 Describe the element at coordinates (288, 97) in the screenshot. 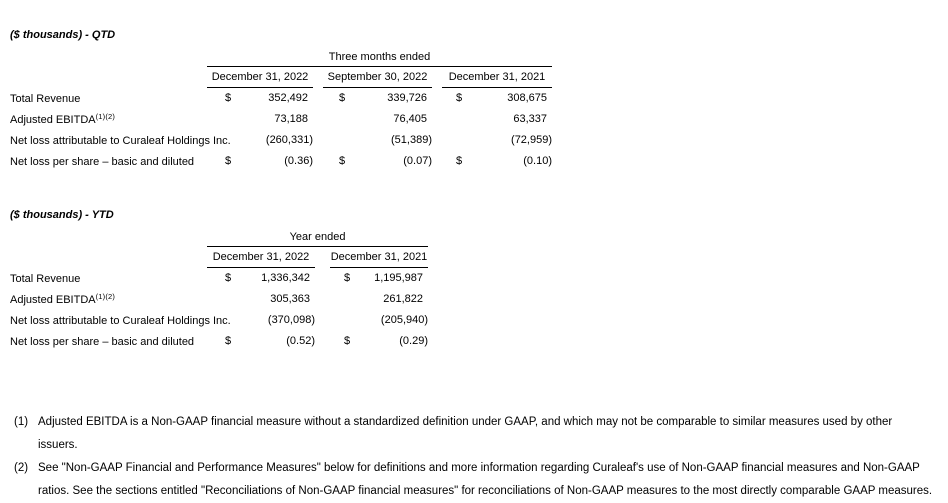

I see `cell-value: 352,492` at that location.